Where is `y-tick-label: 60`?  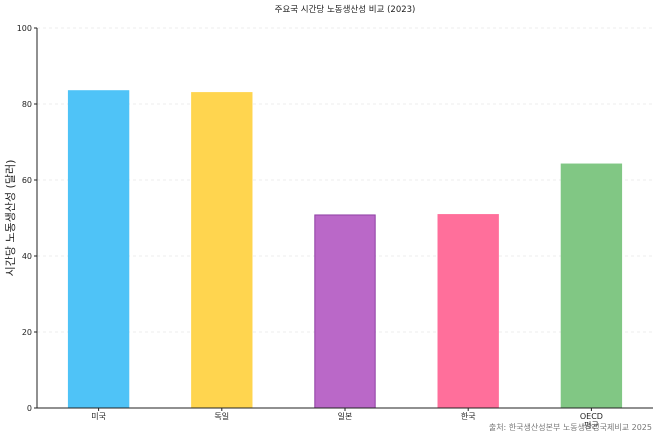 y-tick-label: 60 is located at coordinates (27, 180).